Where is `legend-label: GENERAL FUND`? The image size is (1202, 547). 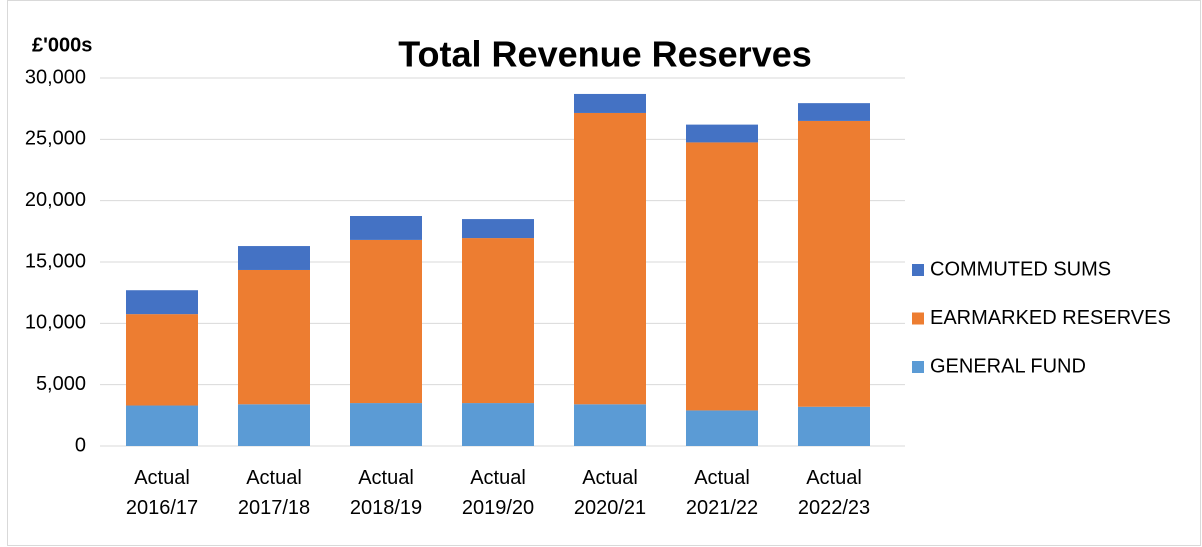
legend-label: GENERAL FUND is located at coordinates (1008, 366).